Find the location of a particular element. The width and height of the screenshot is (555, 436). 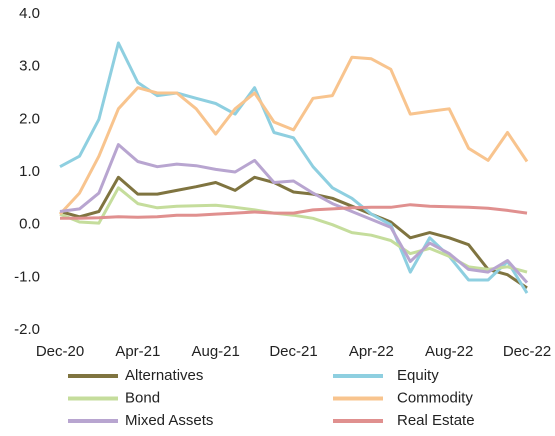

x-tick-label: Aug-21 is located at coordinates (215, 351).